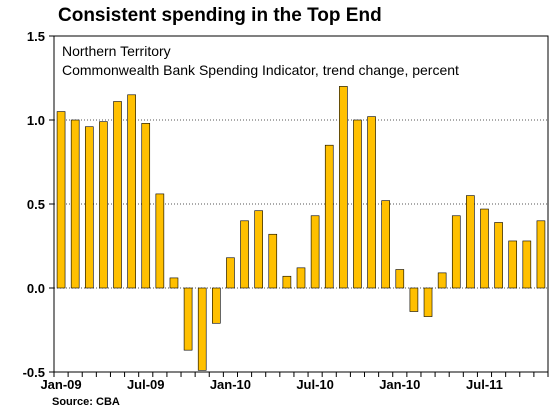  Describe the element at coordinates (36, 120) in the screenshot. I see `y-tick-label: 1.0` at that location.